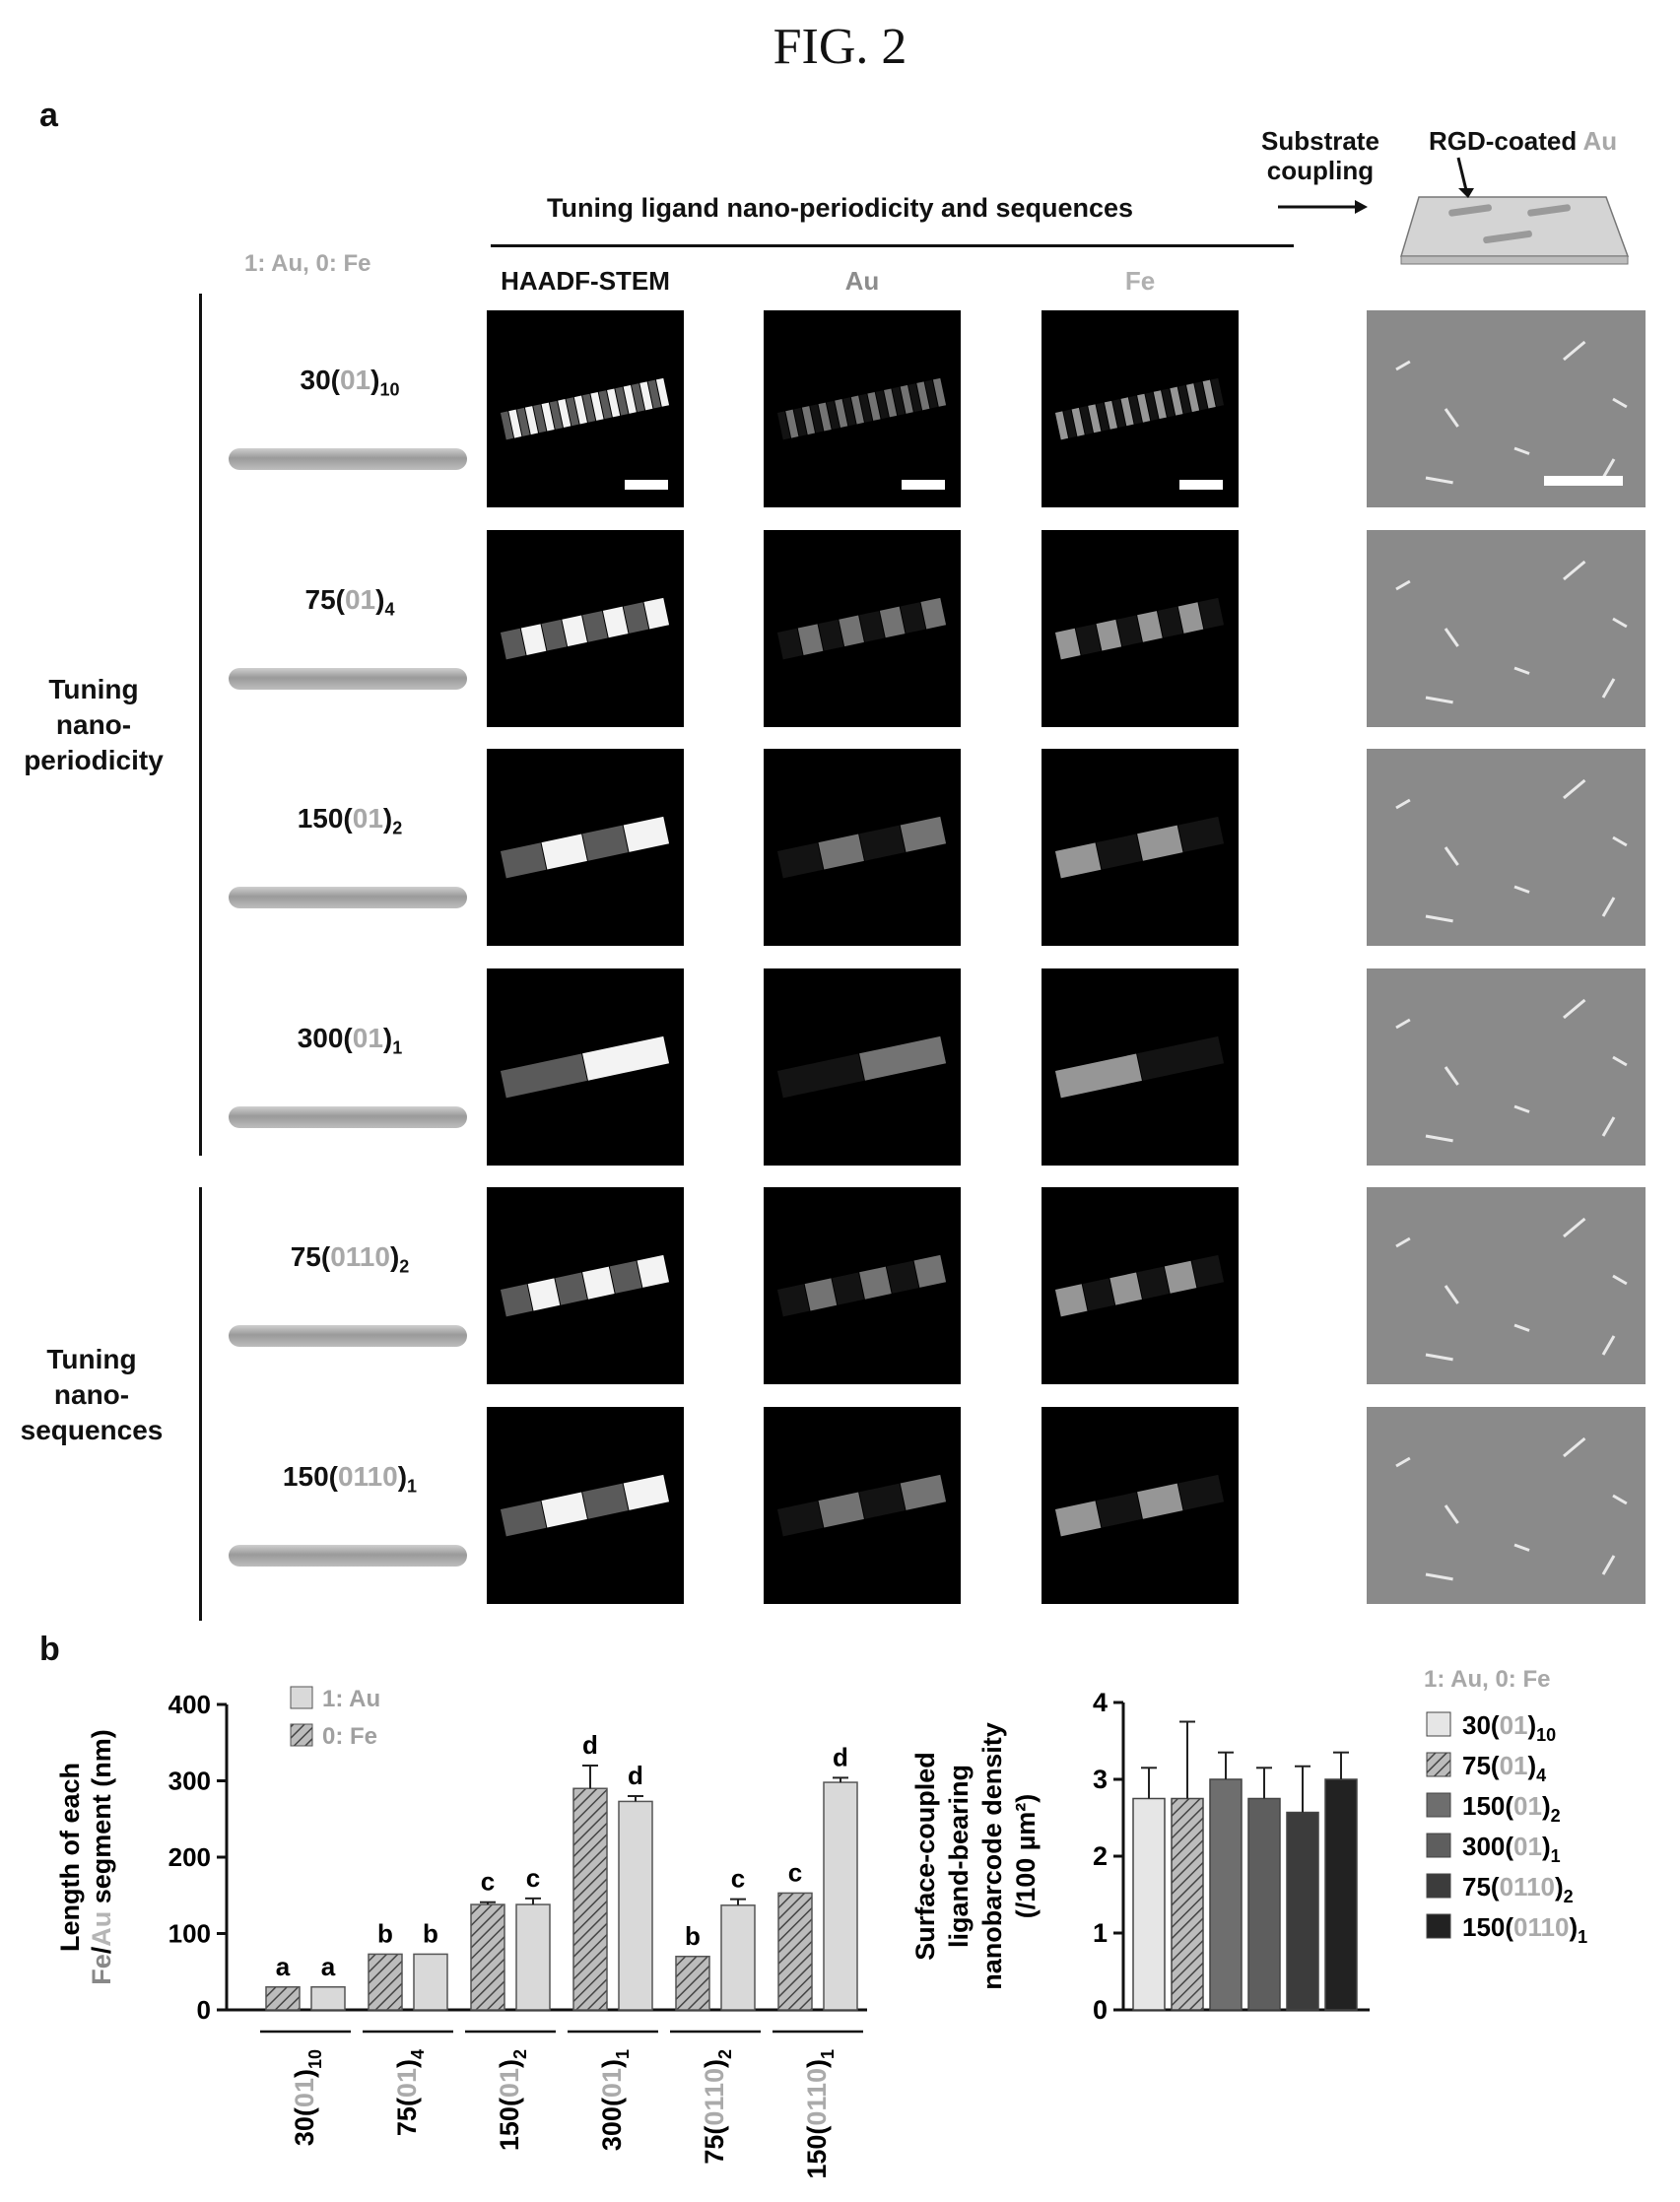  What do you see at coordinates (1100, 1933) in the screenshot?
I see `y-tick-label: 1` at bounding box center [1100, 1933].